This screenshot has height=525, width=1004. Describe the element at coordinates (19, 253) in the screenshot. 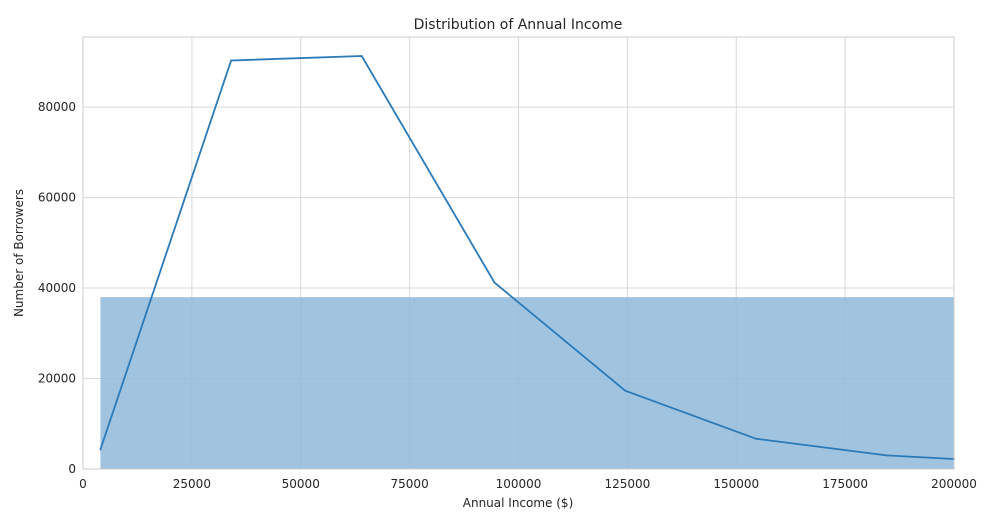

I see `y-axis-label: Number of Borrowers` at that location.